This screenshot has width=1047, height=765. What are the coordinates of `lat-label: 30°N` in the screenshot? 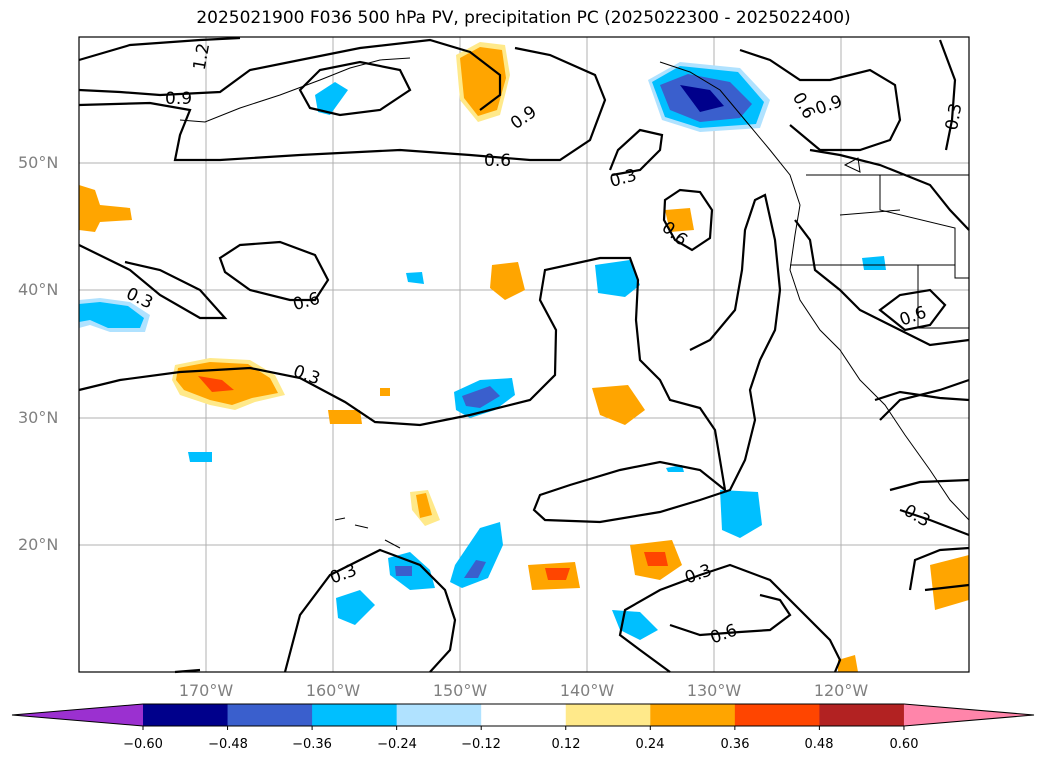 It's located at (38, 417).